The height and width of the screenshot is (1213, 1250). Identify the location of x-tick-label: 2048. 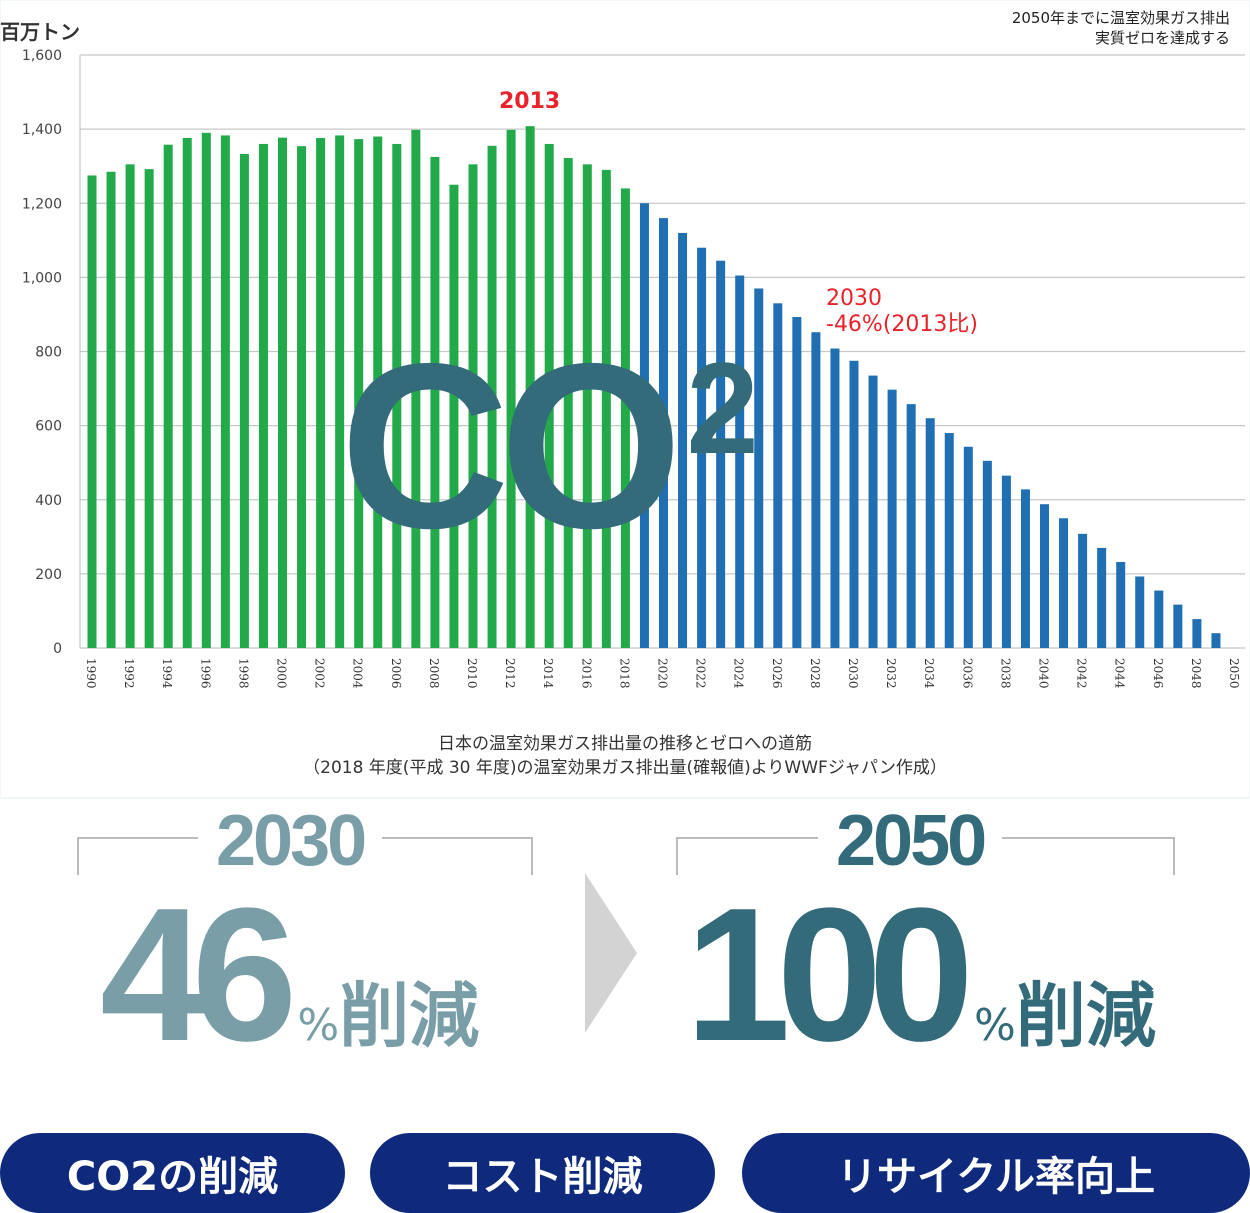
(1196, 673).